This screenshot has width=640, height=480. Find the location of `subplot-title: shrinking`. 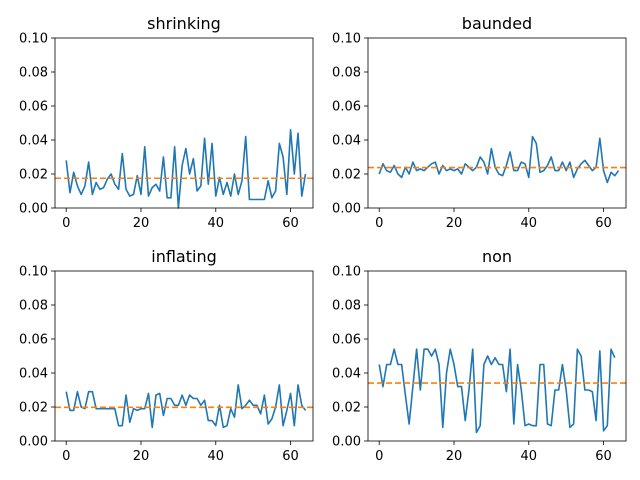

subplot-title: shrinking is located at coordinates (184, 23).